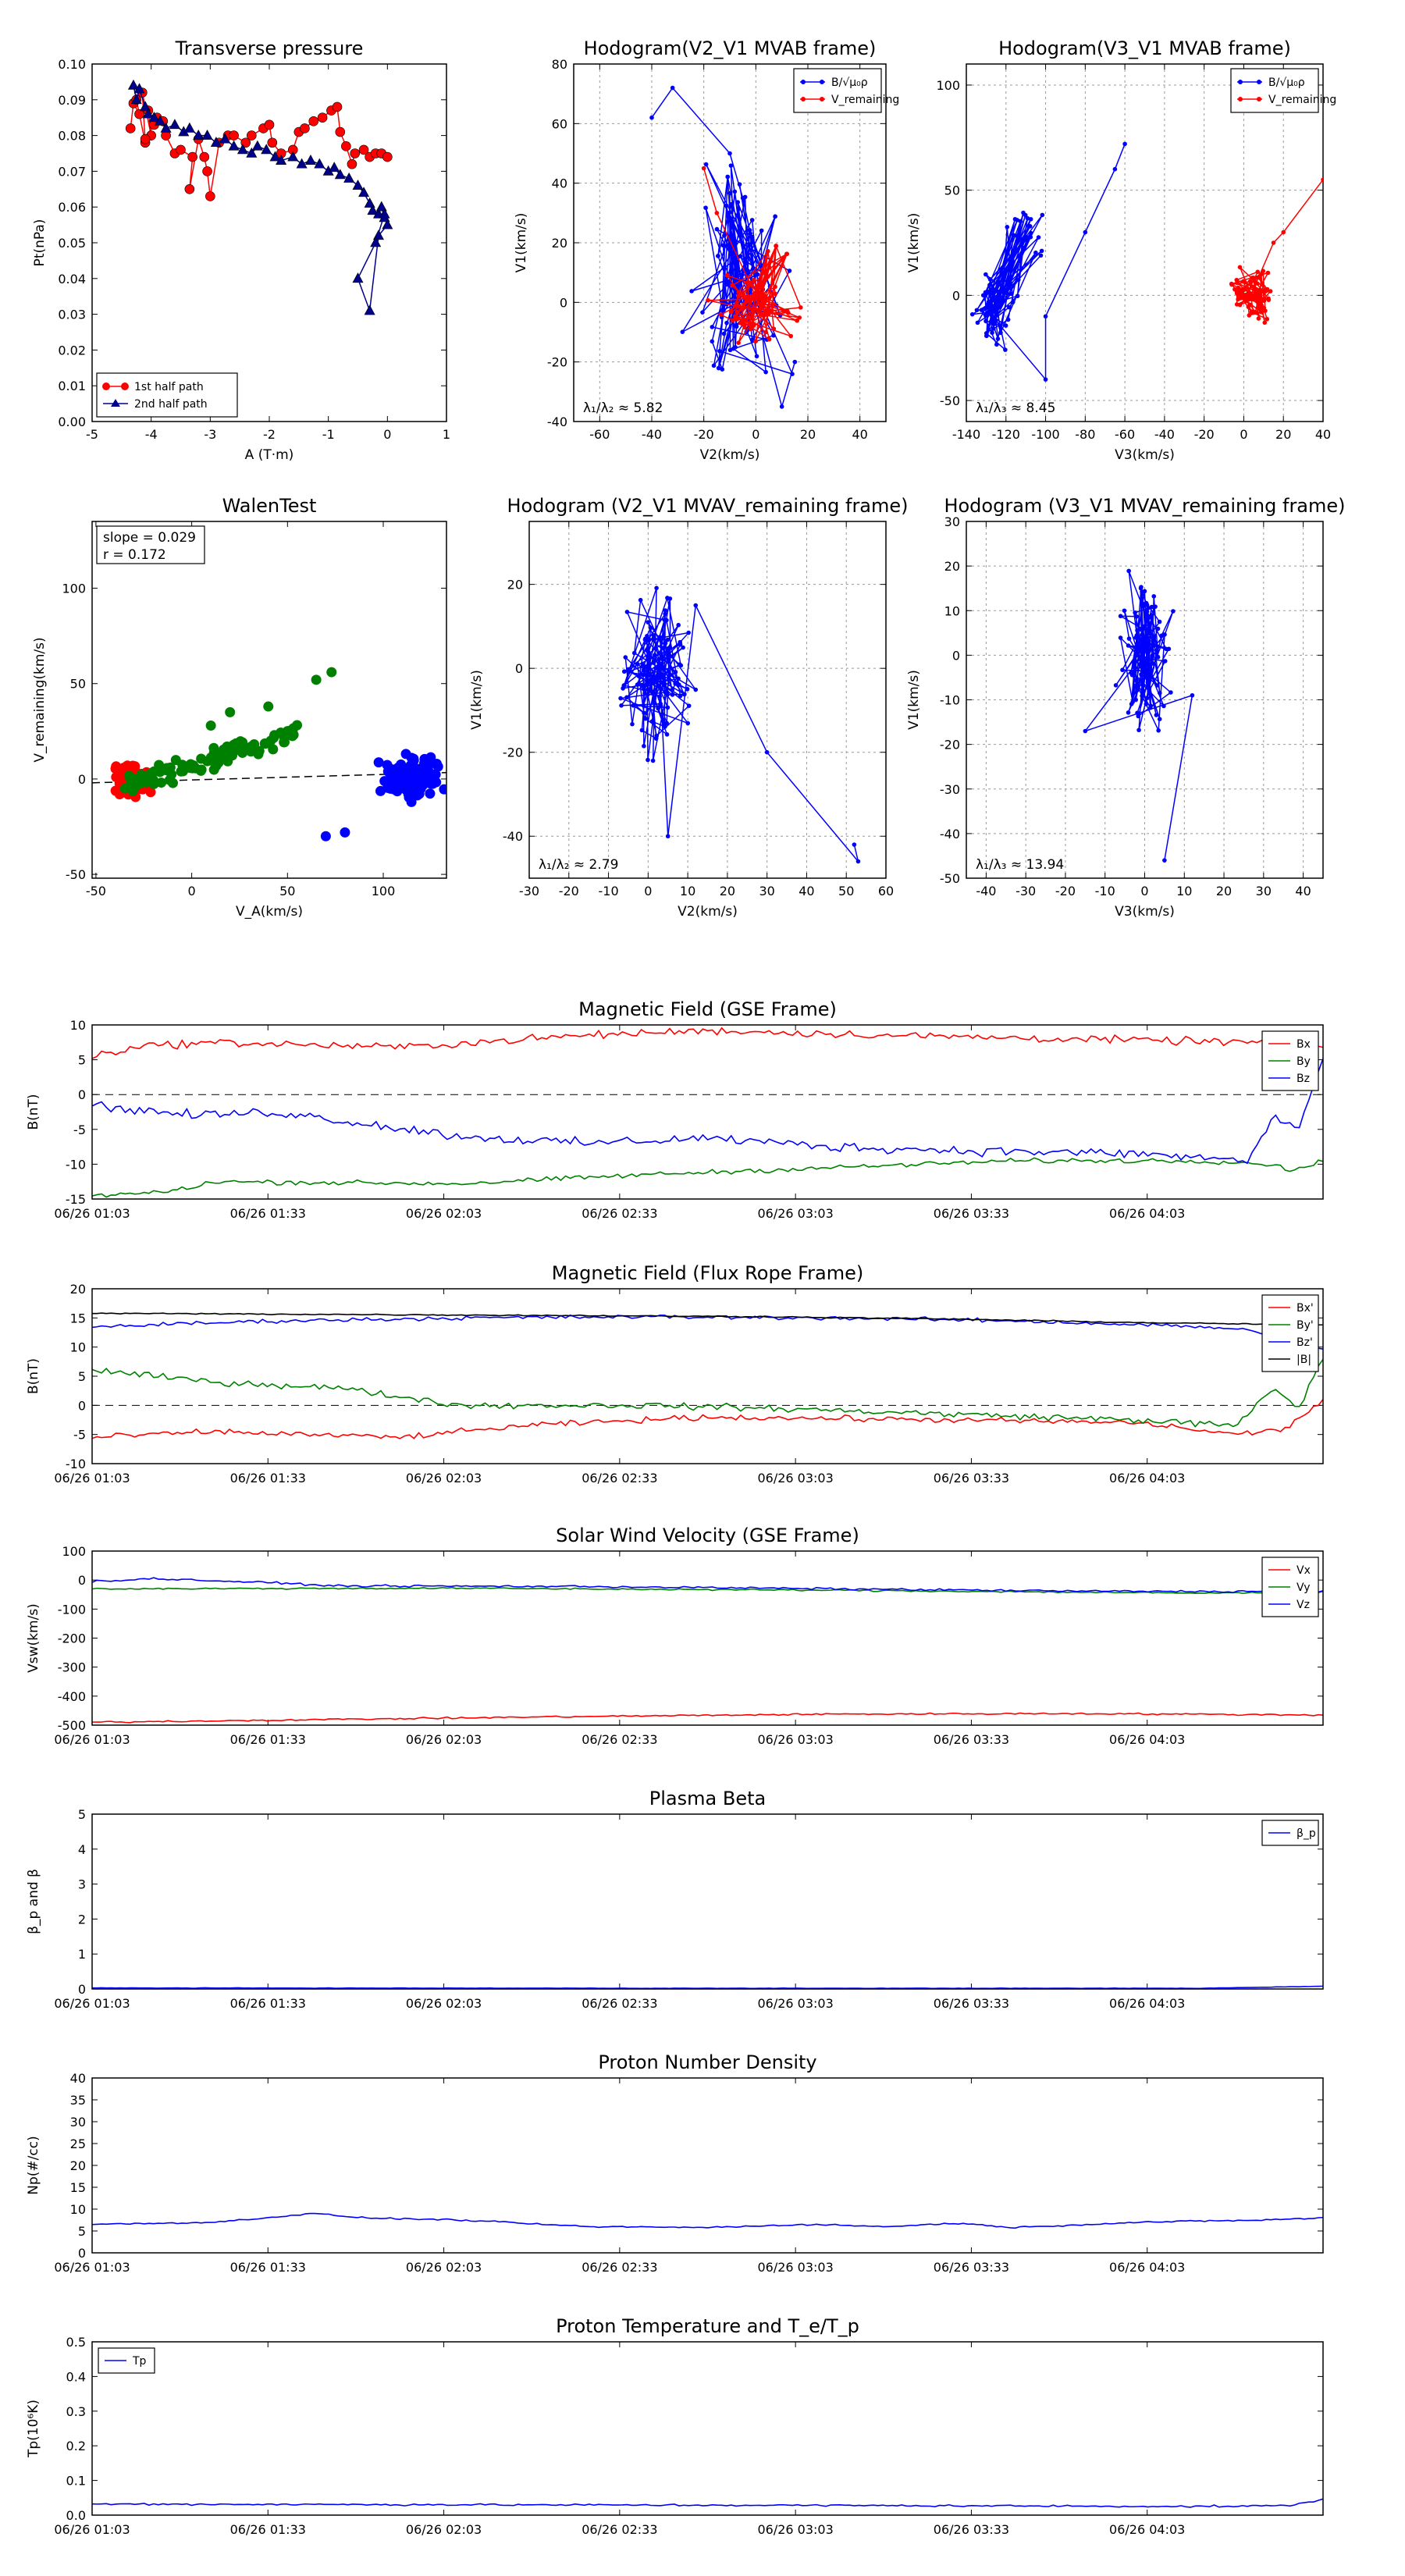 The image size is (1405, 2576). I want to click on y-tick-label: 5, so click(82, 1376).